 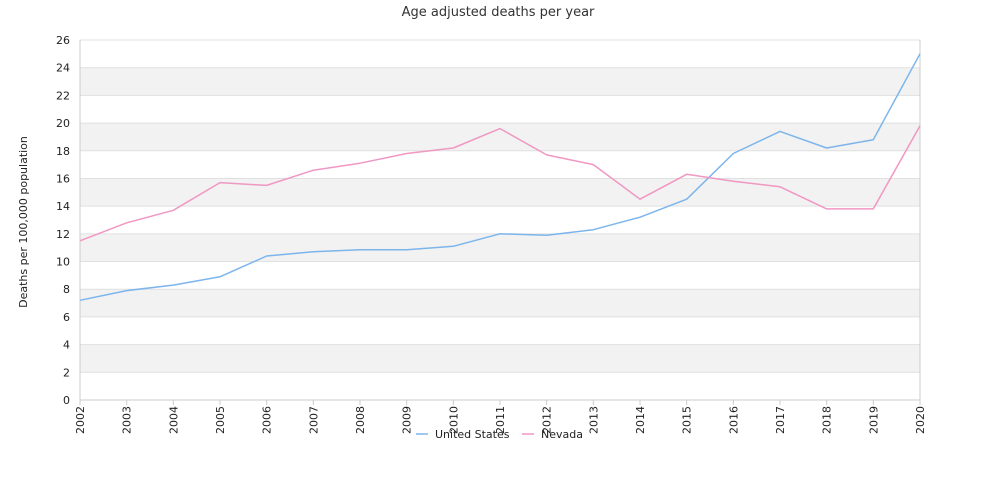 What do you see at coordinates (640, 420) in the screenshot?
I see `x-tick-label: 2014` at bounding box center [640, 420].